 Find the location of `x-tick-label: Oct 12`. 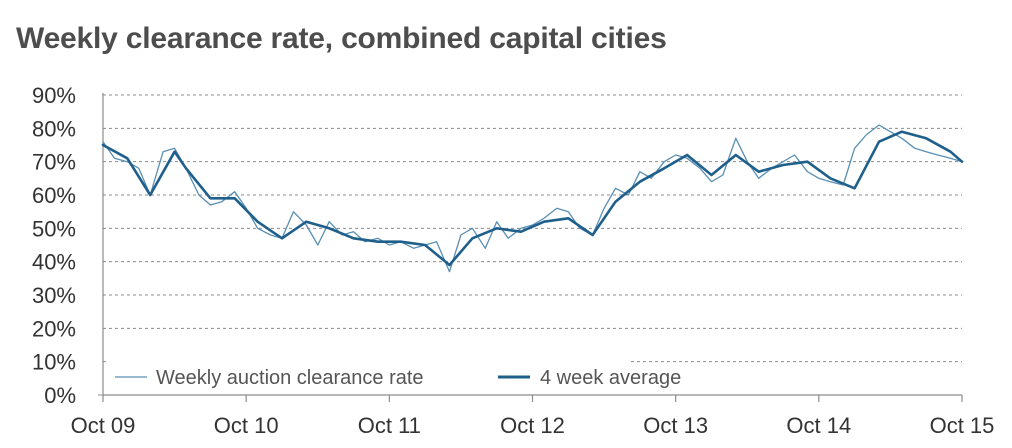

x-tick-label: Oct 12 is located at coordinates (532, 425).